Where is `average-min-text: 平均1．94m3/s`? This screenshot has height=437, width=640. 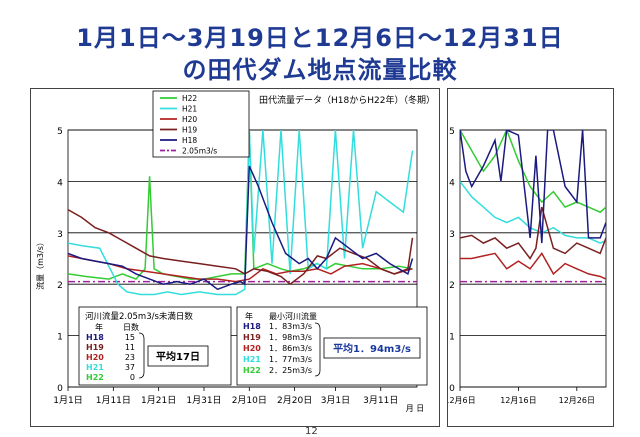
average-min-text: 平均1．94m3/s is located at coordinates (372, 348).